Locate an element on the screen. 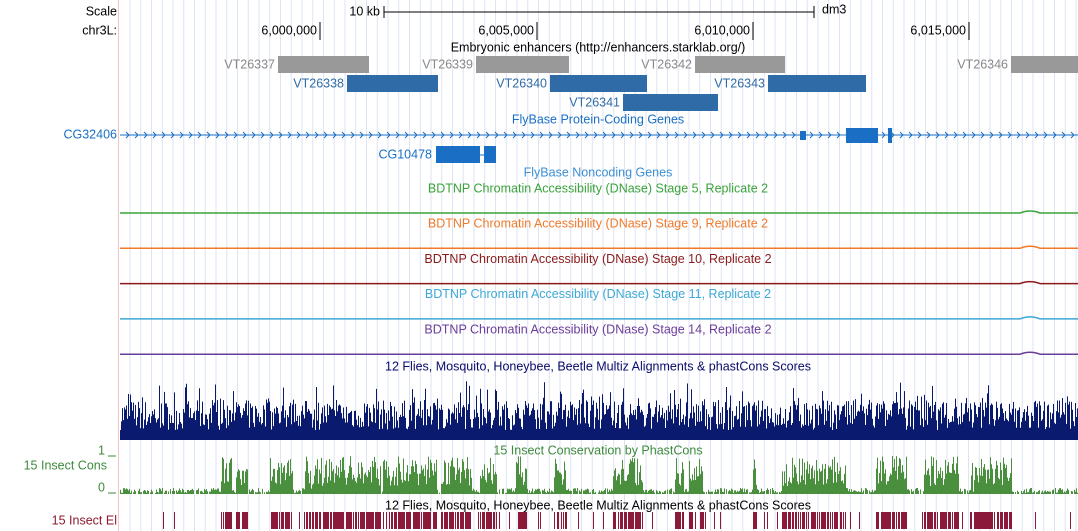 This screenshot has height=531, width=1078. enhancer-label: VT26337 is located at coordinates (249, 64).